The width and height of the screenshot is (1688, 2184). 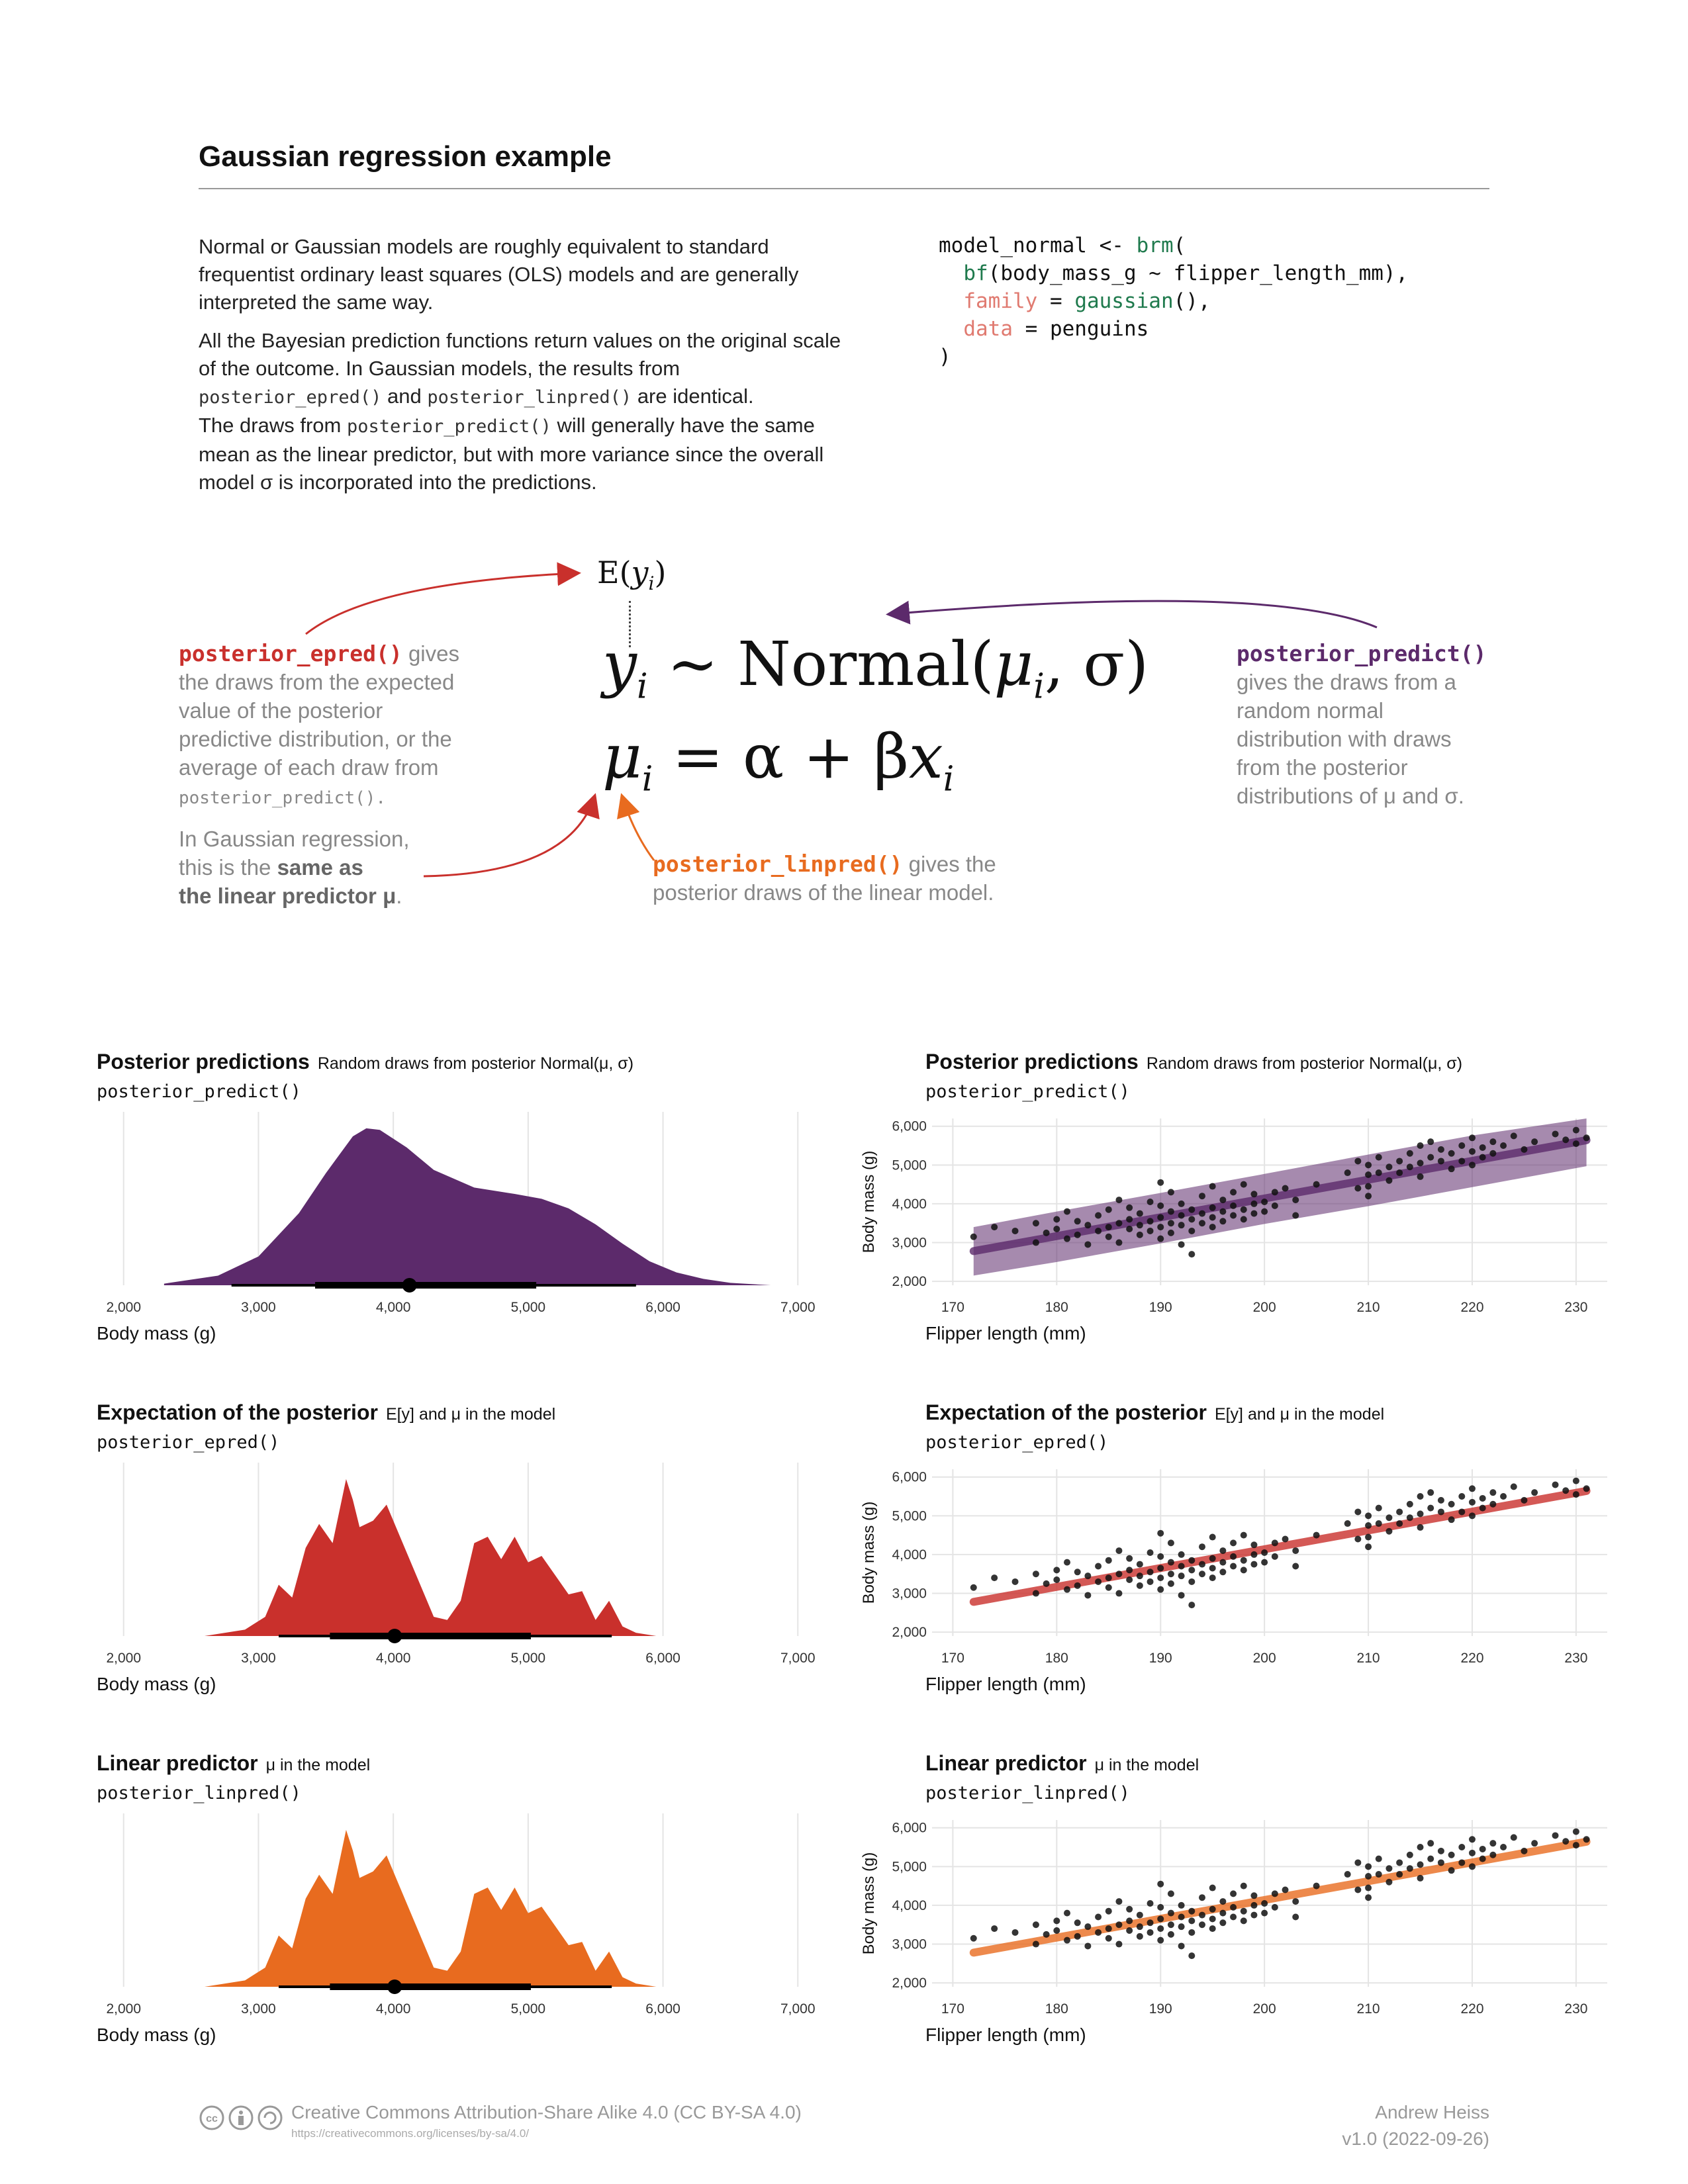 What do you see at coordinates (1056, 1658) in the screenshot?
I see `x-tick-label: 180` at bounding box center [1056, 1658].